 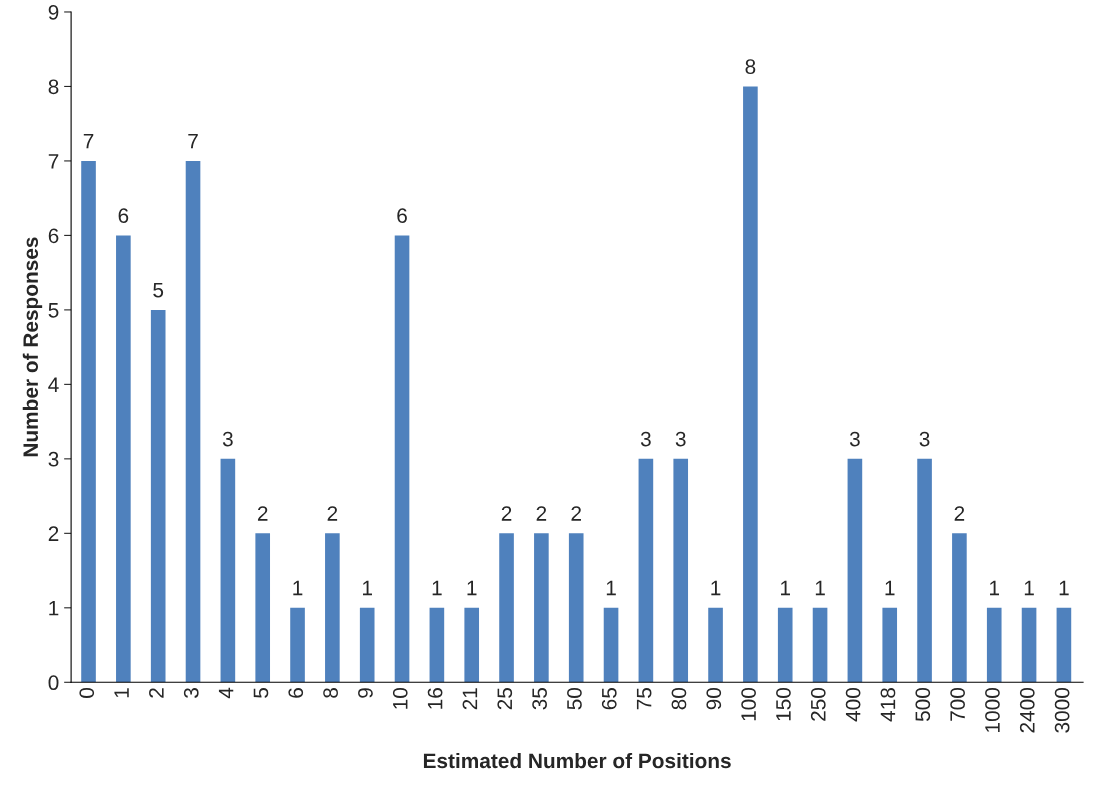 I want to click on x-tick-label: 1, so click(x=121, y=693).